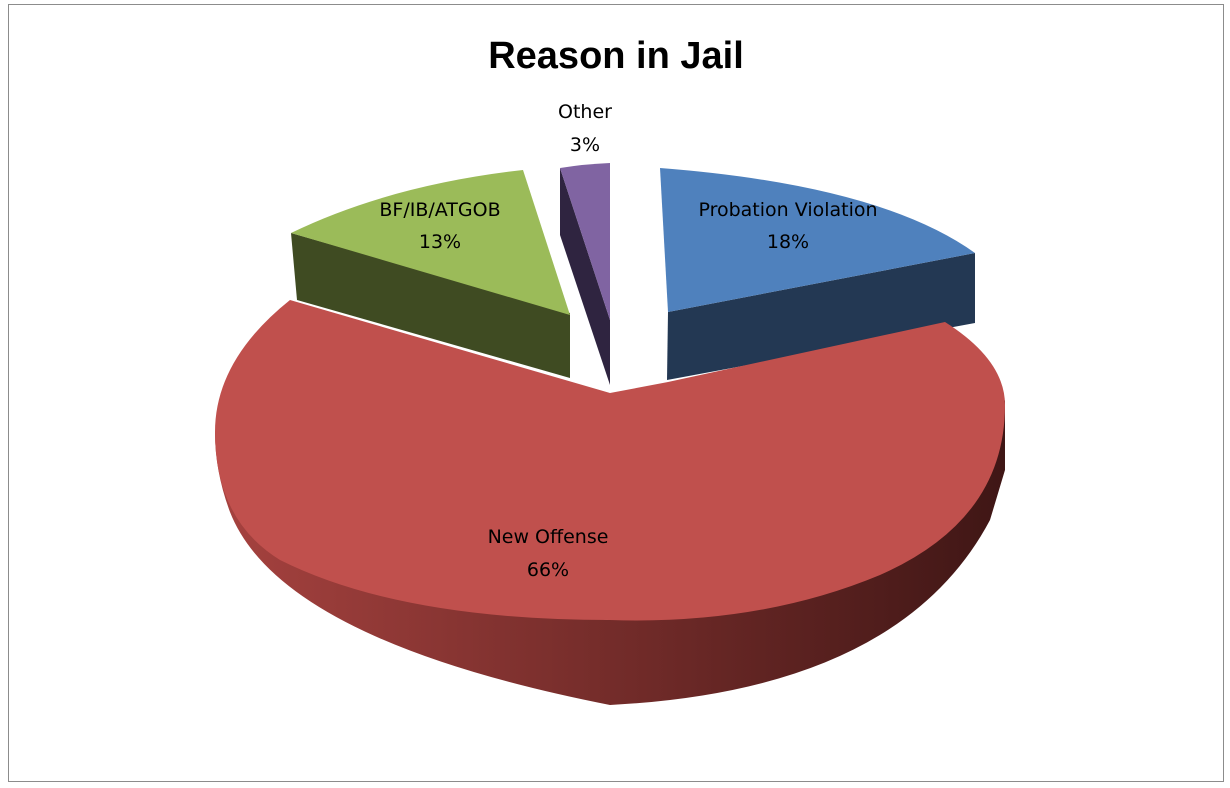 The height and width of the screenshot is (788, 1230). Describe the element at coordinates (585, 241) in the screenshot. I see `pie-slice-other` at that location.